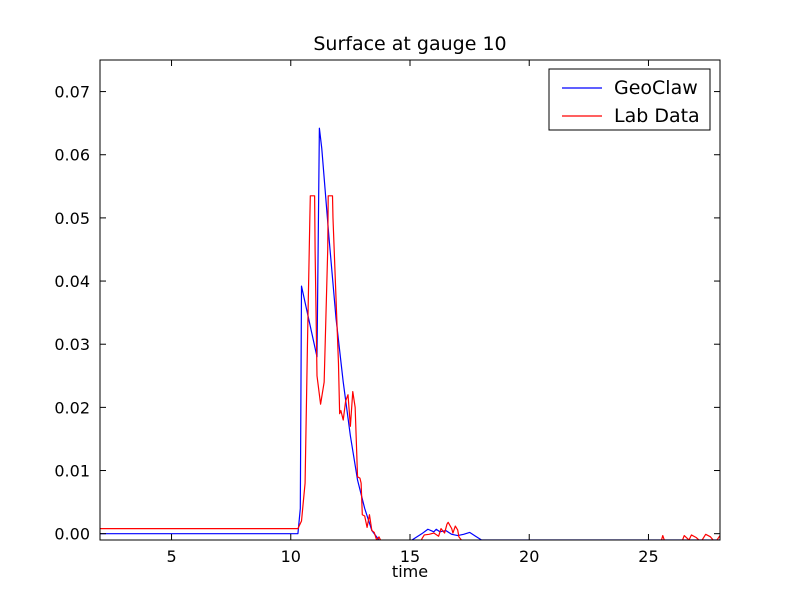 This screenshot has width=800, height=600. I want to click on y-tick-label: 0.04, so click(72, 281).